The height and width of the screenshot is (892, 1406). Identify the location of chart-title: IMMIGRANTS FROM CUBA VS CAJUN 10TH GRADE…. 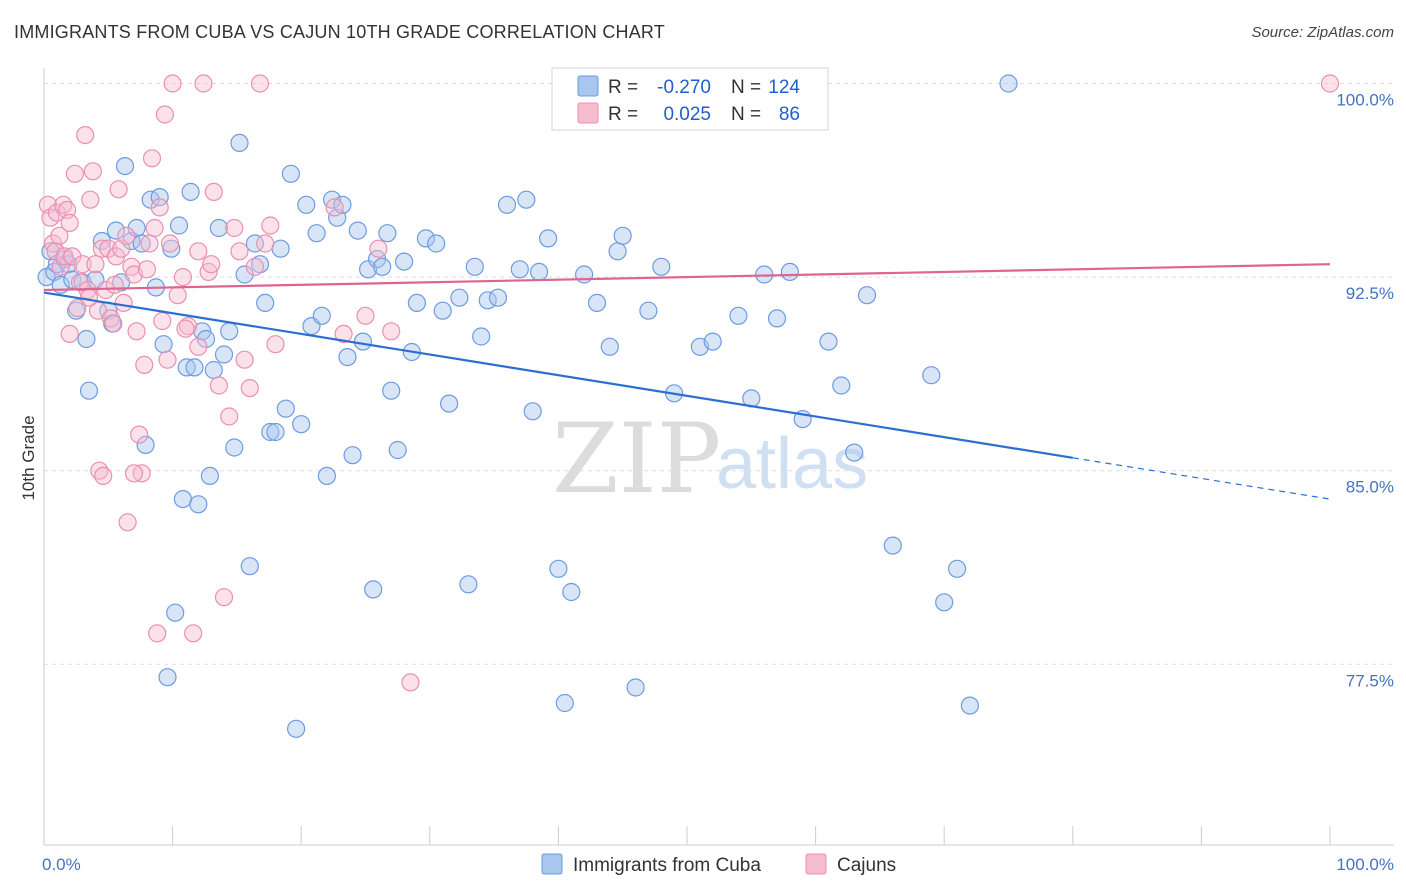
(340, 32).